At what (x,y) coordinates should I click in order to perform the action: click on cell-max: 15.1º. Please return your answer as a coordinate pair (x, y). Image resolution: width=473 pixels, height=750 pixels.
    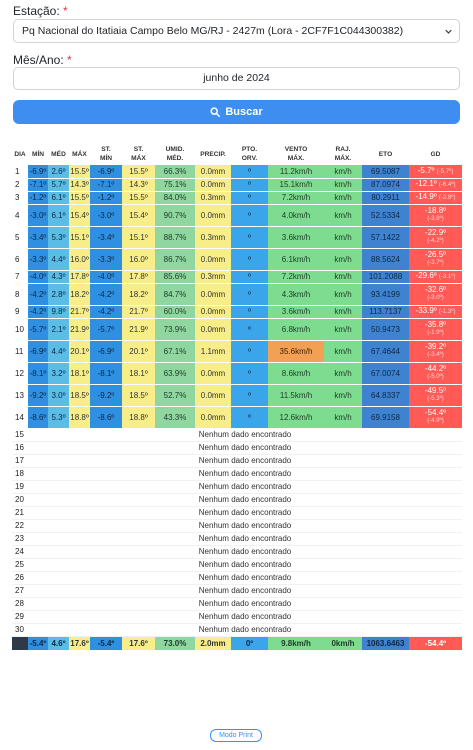
    Looking at the image, I should click on (79, 237).